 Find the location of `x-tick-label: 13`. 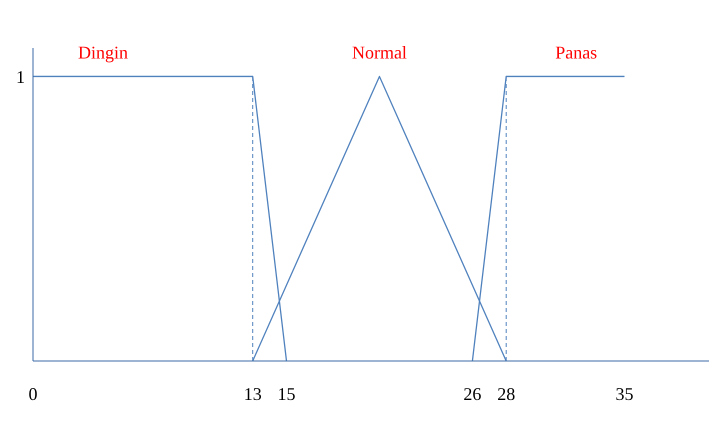

x-tick-label: 13 is located at coordinates (253, 394).